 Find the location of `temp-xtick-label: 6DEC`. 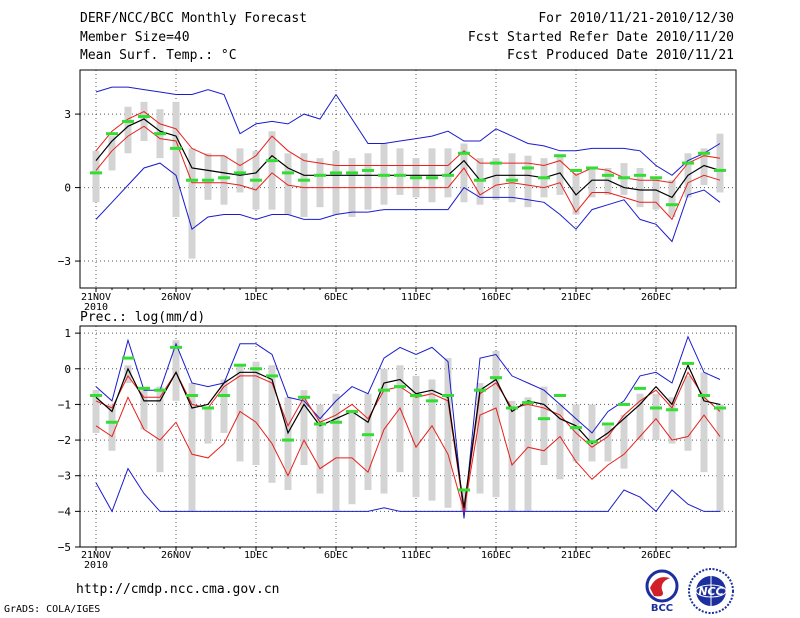

temp-xtick-label: 6DEC is located at coordinates (336, 297).